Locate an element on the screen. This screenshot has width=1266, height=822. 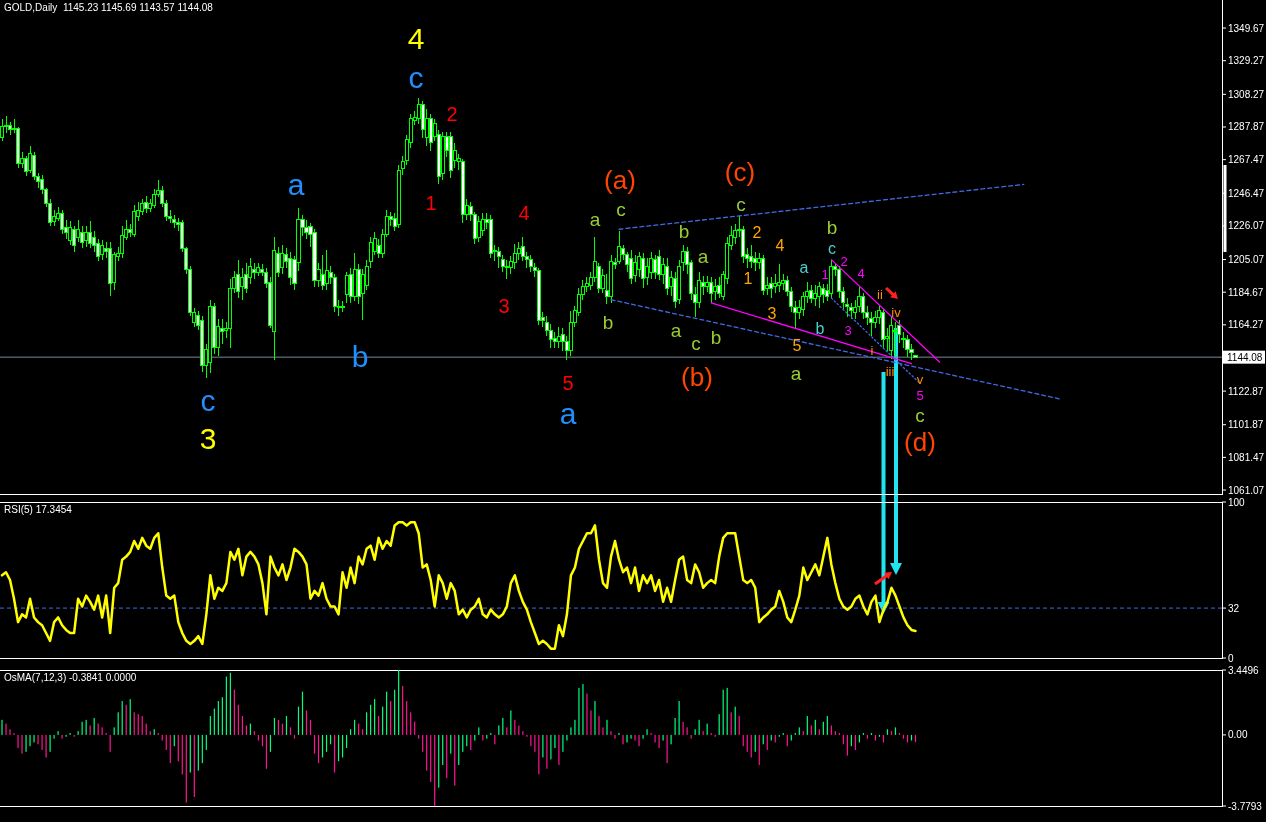
chart-title: OsMA(7,12,3) -0.3841 0.0000 is located at coordinates (70, 677).